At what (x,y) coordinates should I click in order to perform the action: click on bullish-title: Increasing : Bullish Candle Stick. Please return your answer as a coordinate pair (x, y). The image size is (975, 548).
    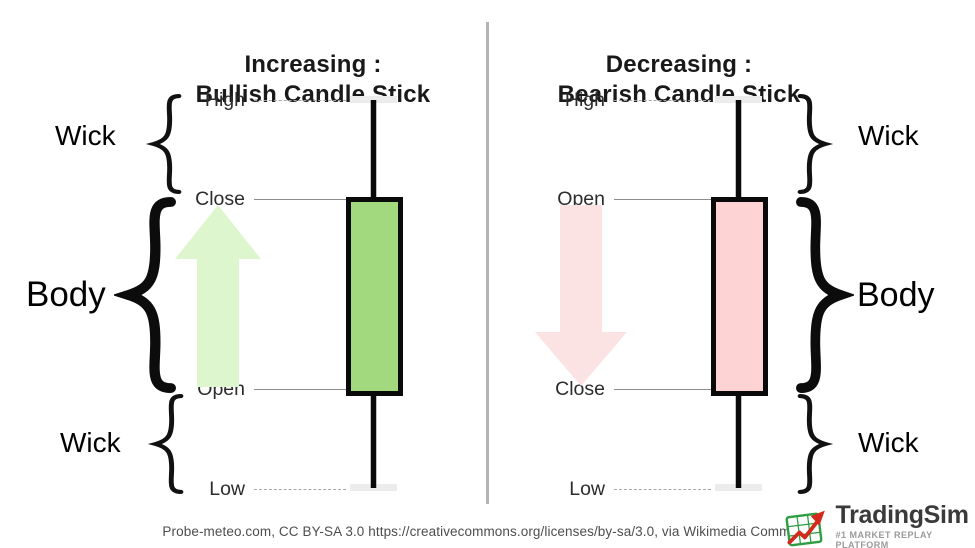
    Looking at the image, I should click on (313, 80).